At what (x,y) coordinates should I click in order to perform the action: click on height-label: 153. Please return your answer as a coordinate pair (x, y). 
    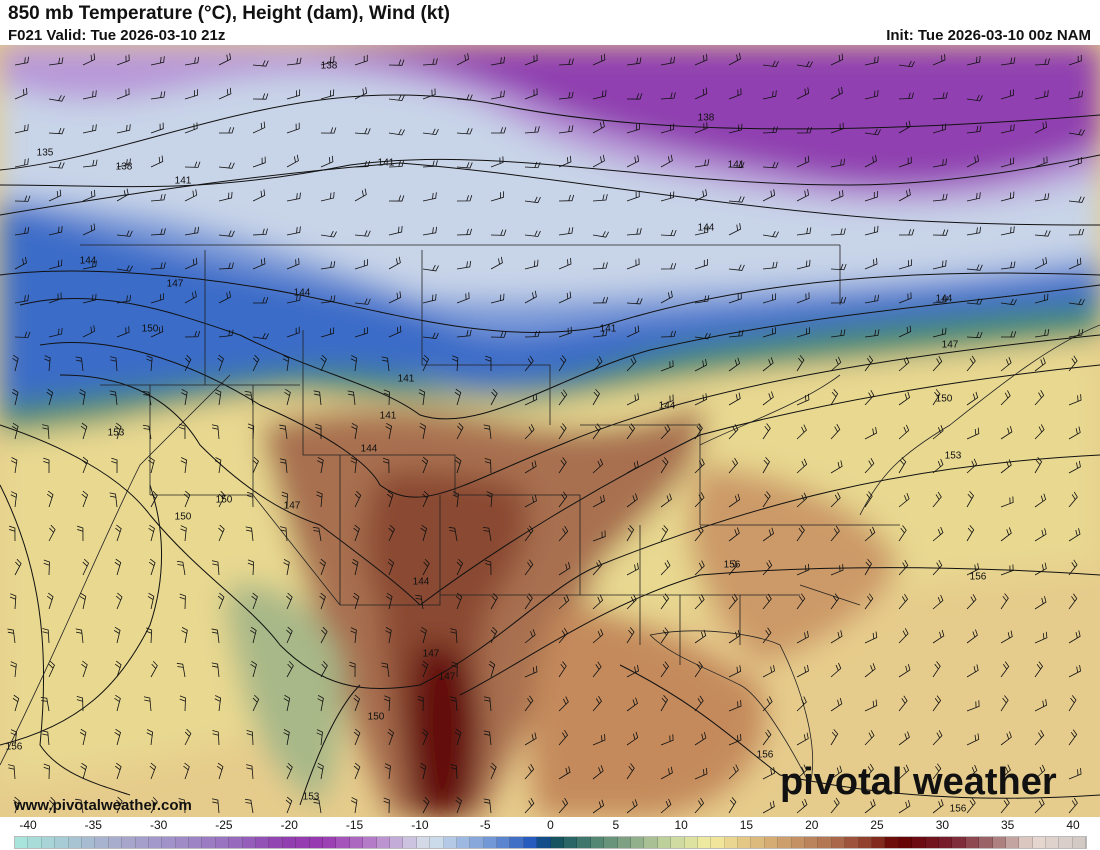
    Looking at the image, I should click on (116, 433).